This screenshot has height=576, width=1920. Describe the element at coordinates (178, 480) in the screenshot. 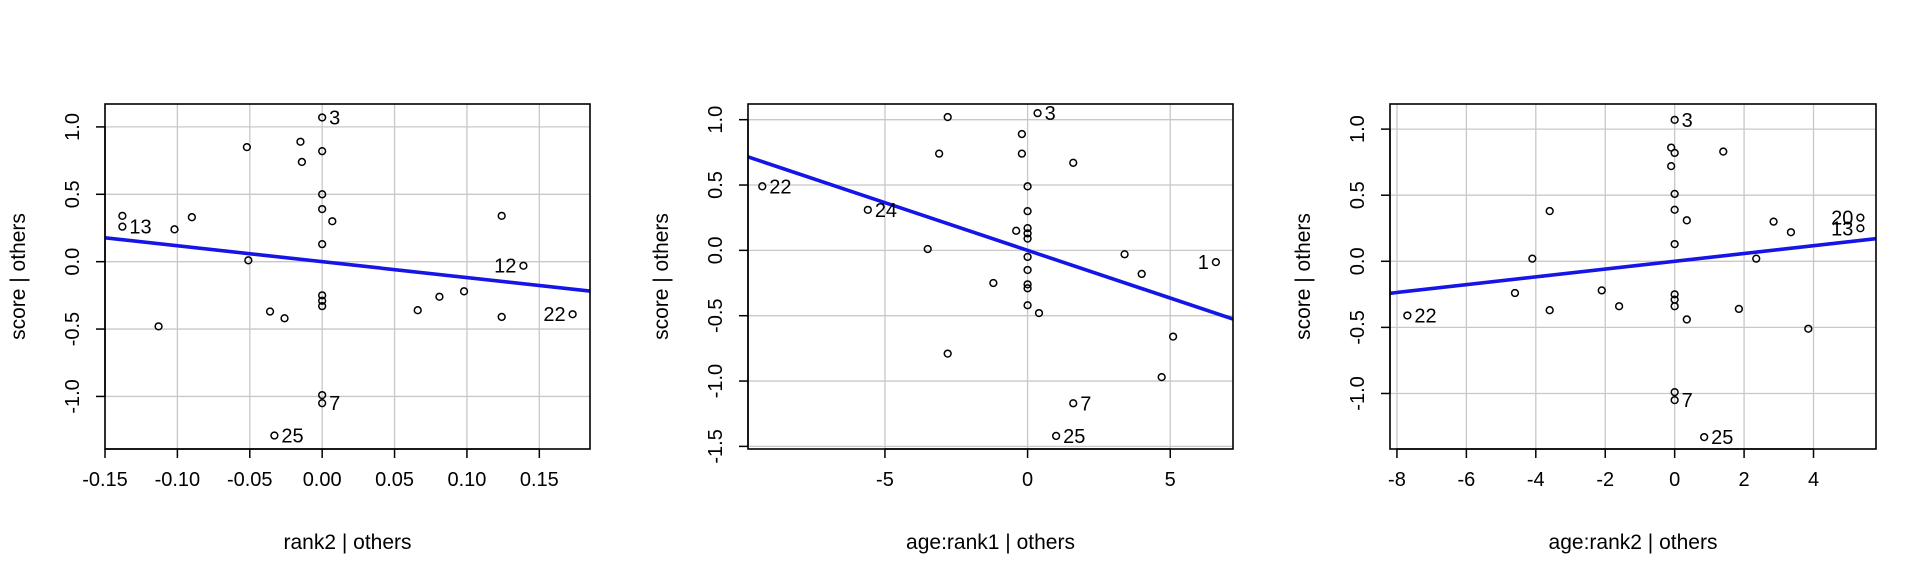

I see `x-tick-label: -0.10` at that location.